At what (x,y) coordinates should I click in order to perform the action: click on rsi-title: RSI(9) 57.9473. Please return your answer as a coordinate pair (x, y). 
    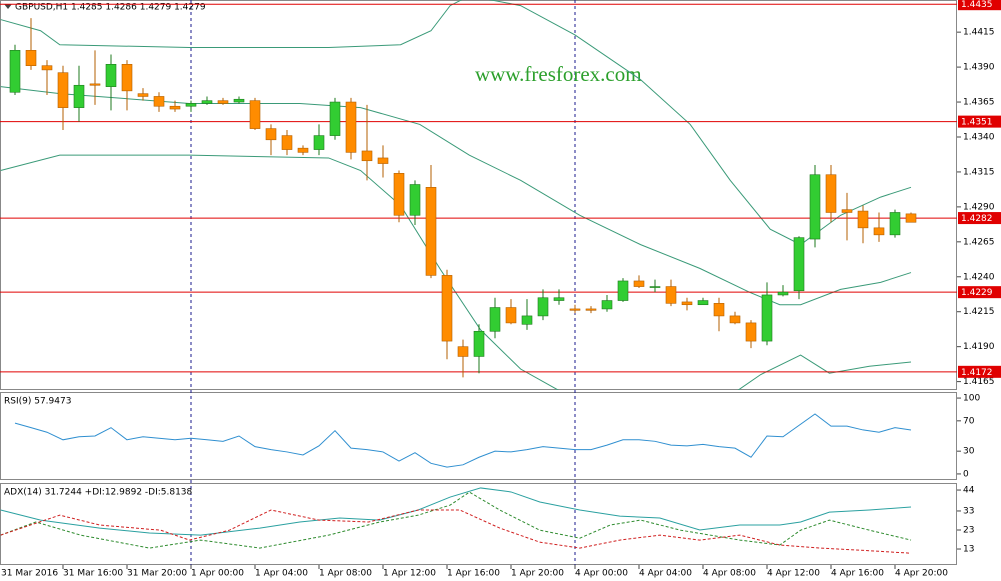
    Looking at the image, I should click on (37, 402).